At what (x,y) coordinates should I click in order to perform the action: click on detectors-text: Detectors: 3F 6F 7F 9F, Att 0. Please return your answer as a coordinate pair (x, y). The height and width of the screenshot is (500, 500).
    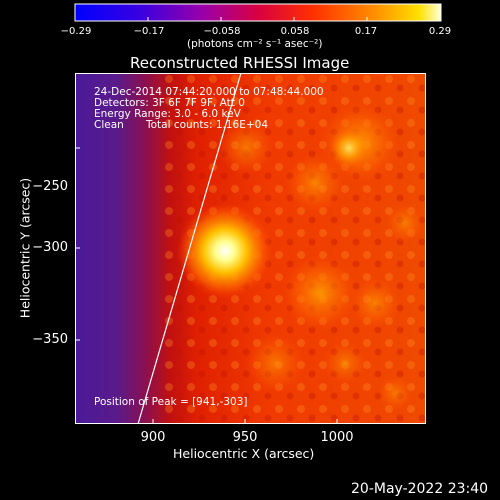
    Looking at the image, I should click on (169, 103).